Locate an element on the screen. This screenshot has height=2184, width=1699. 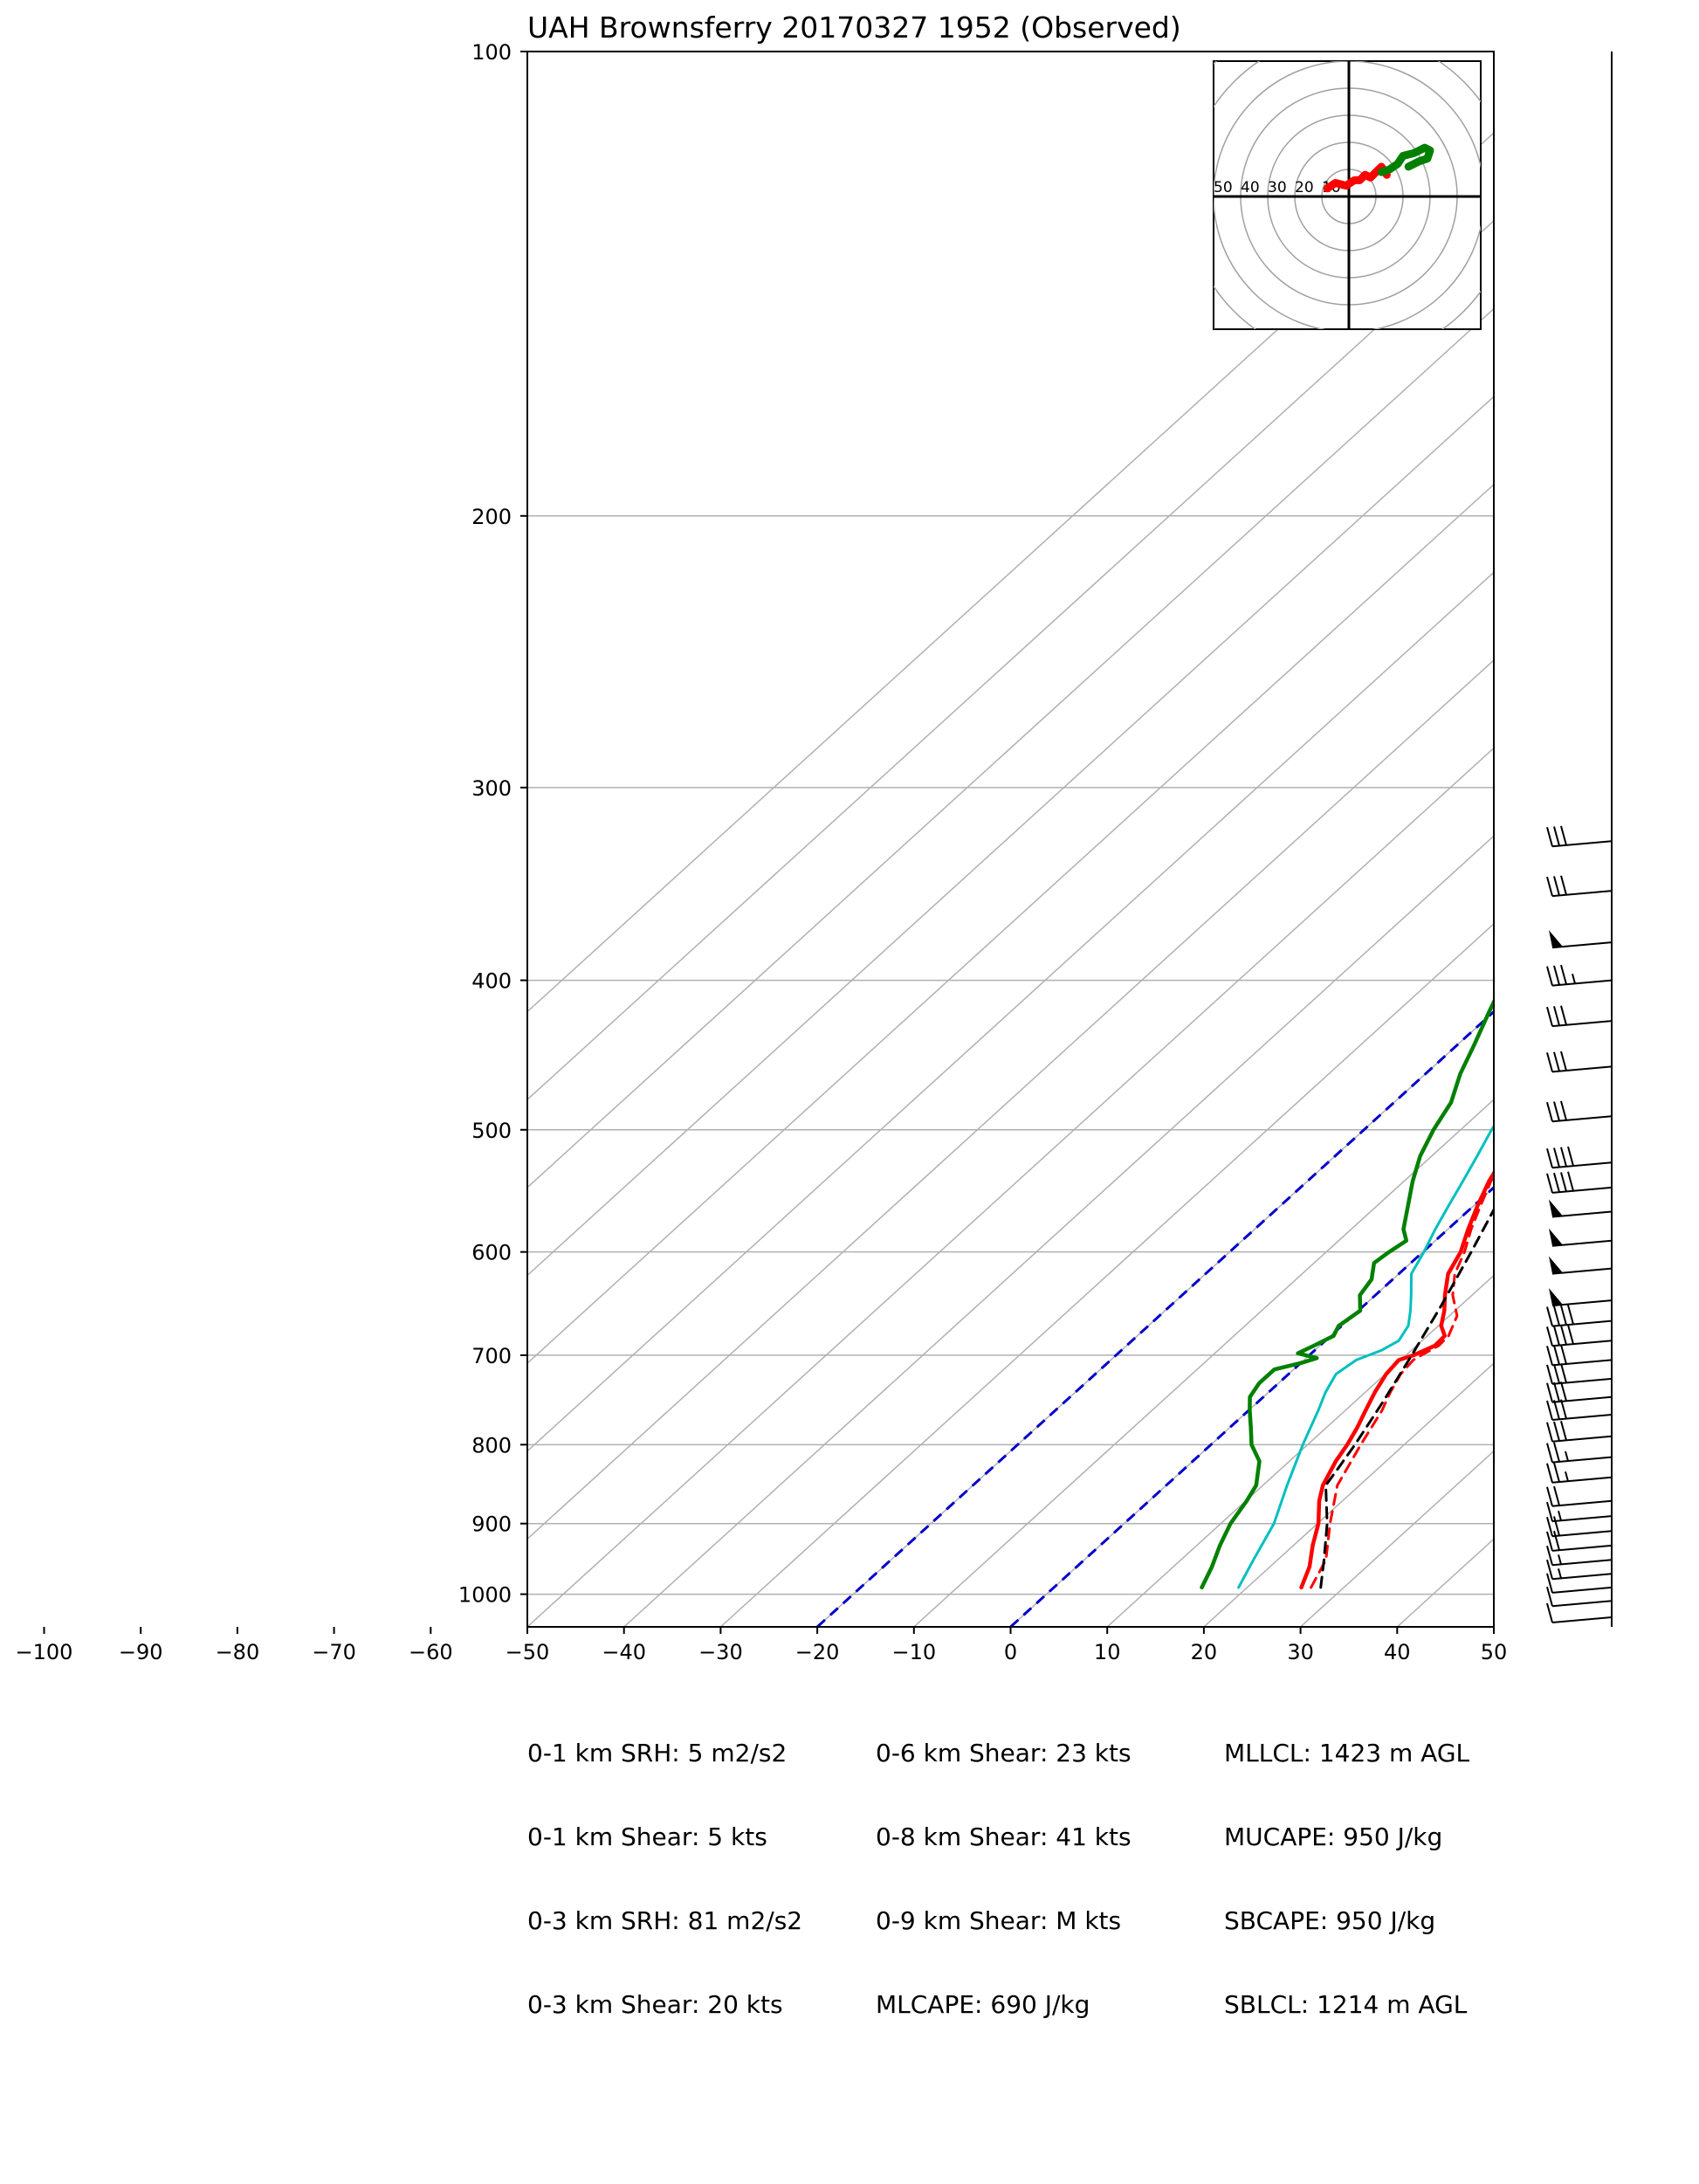
y-tick-label: 100 is located at coordinates (491, 52).